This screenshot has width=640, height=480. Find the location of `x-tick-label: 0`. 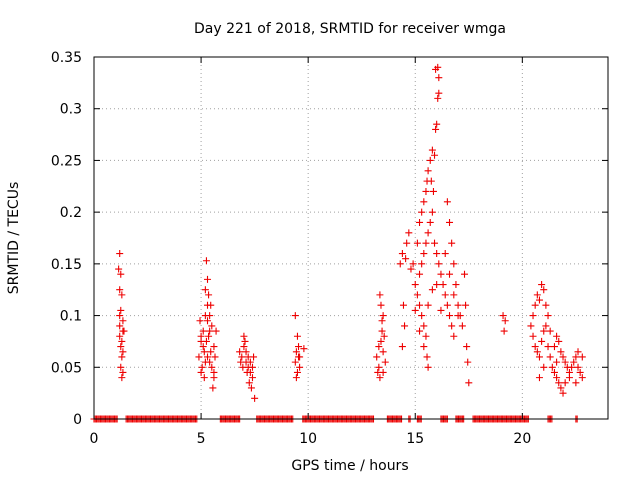

x-tick-label: 0 is located at coordinates (94, 439).